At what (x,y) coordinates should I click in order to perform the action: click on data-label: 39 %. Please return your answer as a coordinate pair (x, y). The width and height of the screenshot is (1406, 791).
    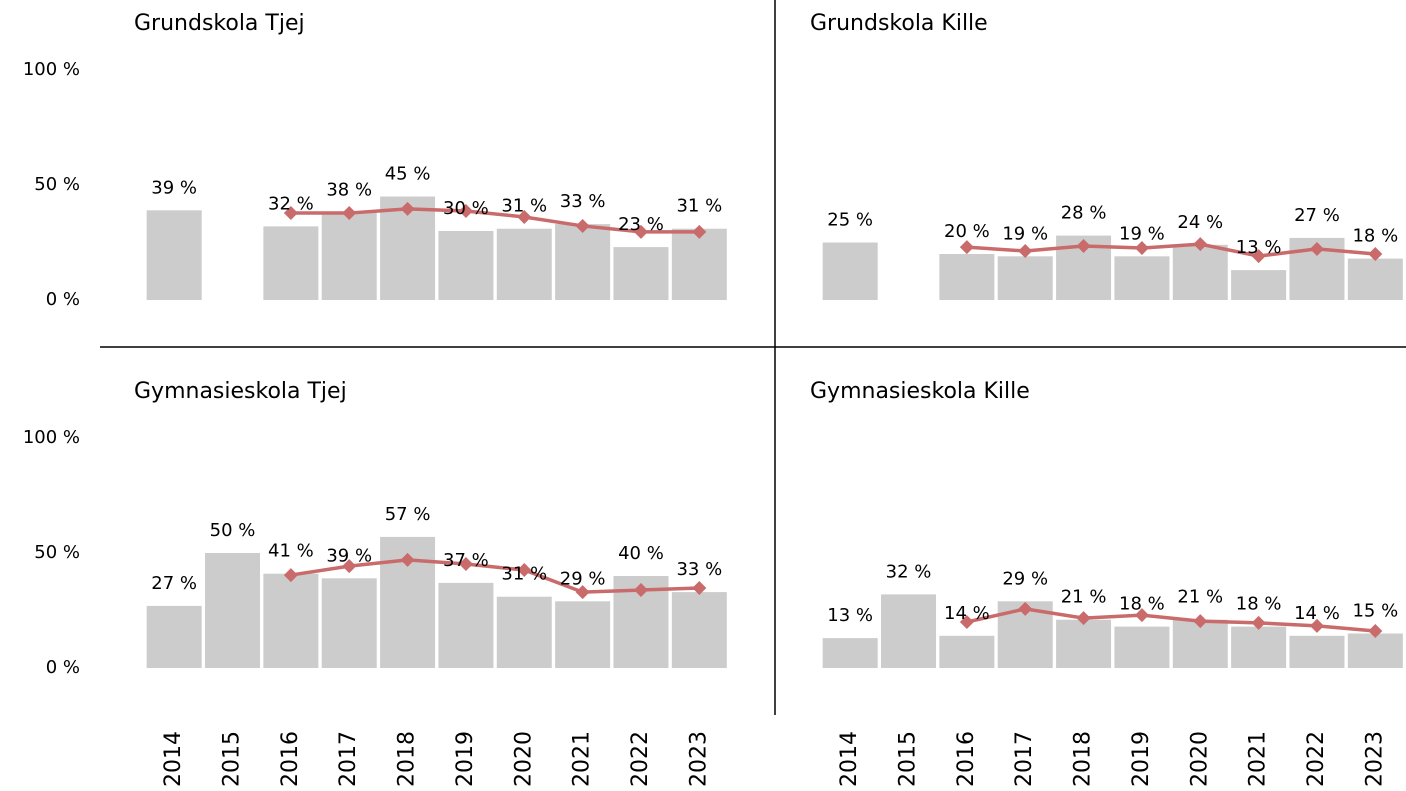
    Looking at the image, I should click on (349, 555).